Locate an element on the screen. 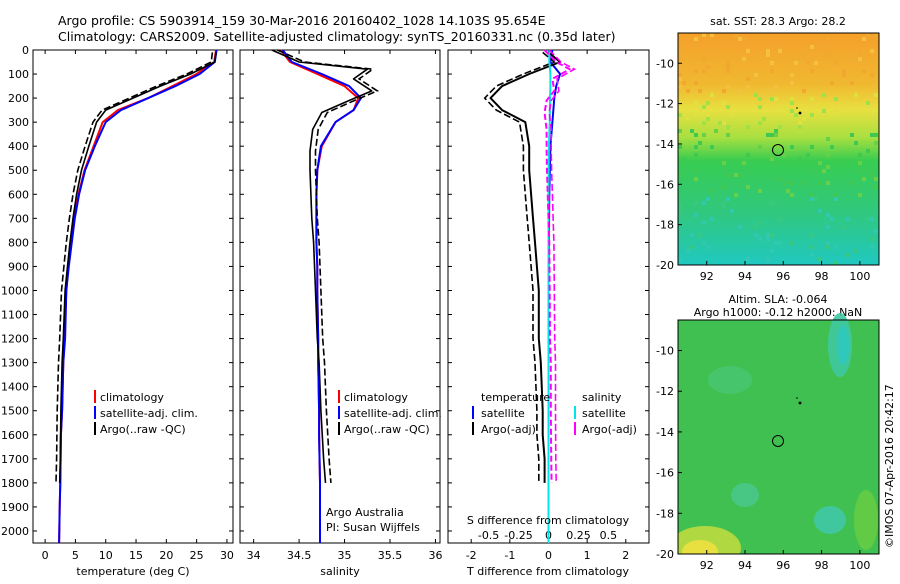  depth-tick-label: 1900 is located at coordinates (15, 507).